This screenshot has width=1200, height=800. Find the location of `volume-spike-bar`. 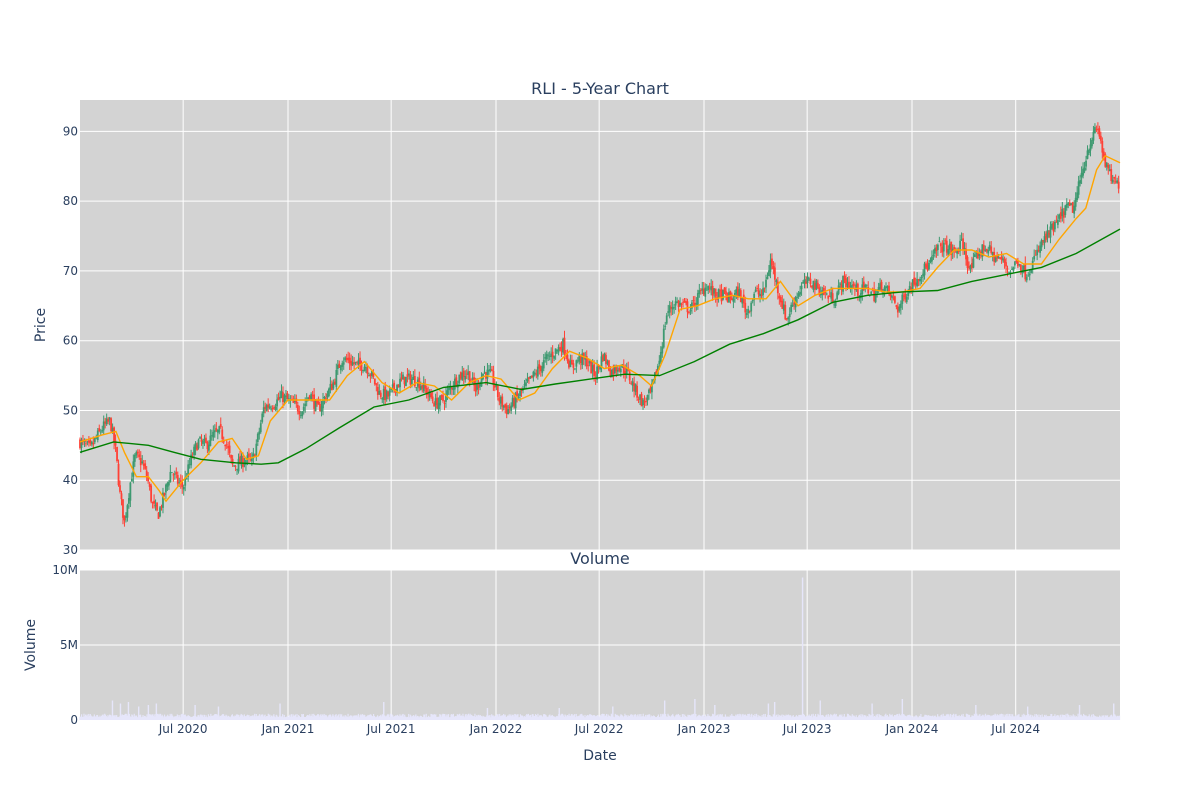

volume-spike-bar is located at coordinates (384, 711).